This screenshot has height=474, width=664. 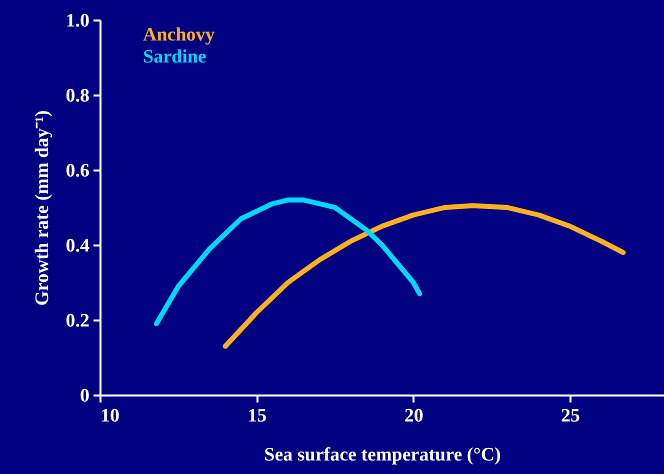 I want to click on x-tick-label: 10, so click(x=110, y=416).